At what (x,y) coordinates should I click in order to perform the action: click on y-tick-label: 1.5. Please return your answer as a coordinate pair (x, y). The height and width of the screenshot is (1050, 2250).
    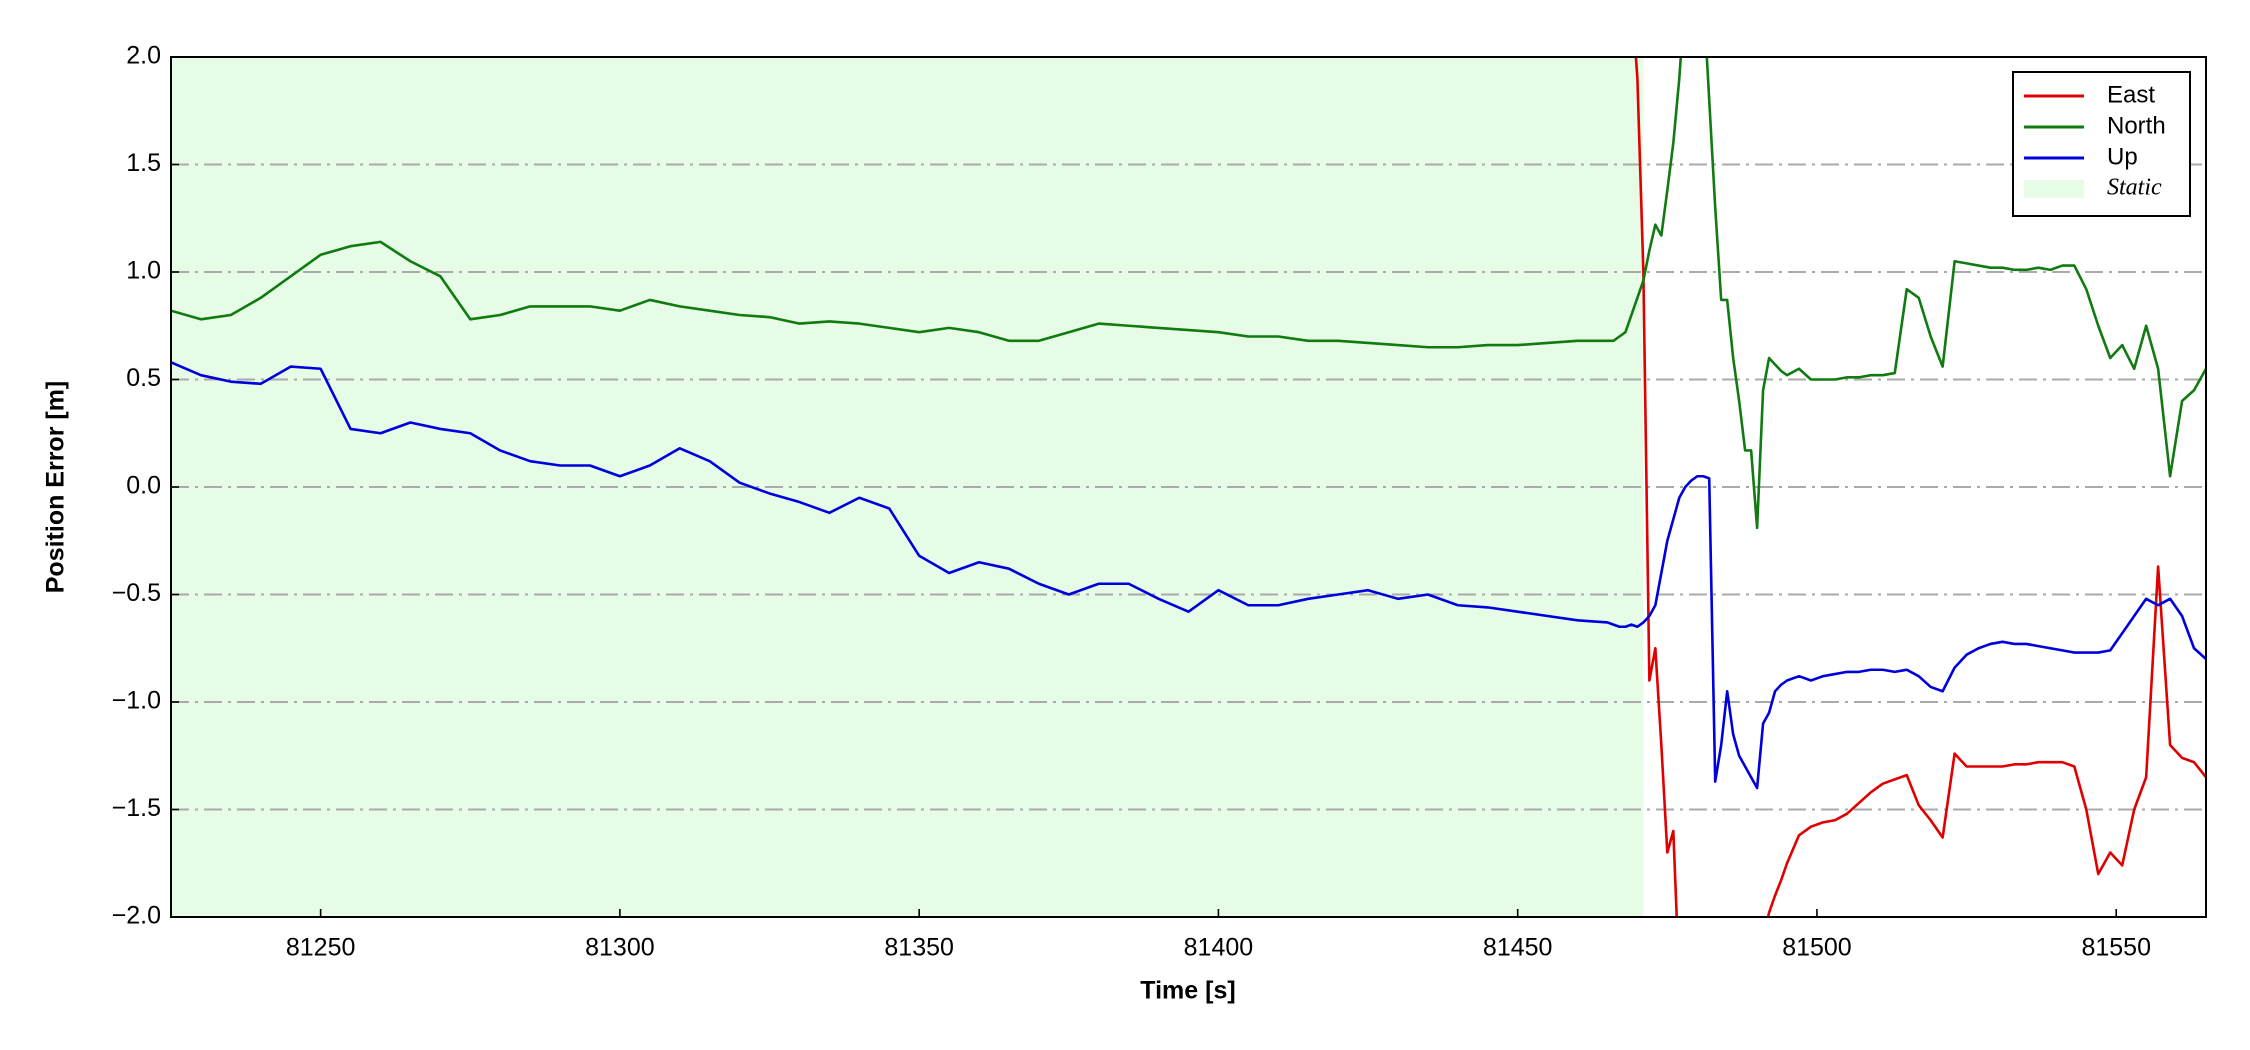
    Looking at the image, I should click on (143, 163).